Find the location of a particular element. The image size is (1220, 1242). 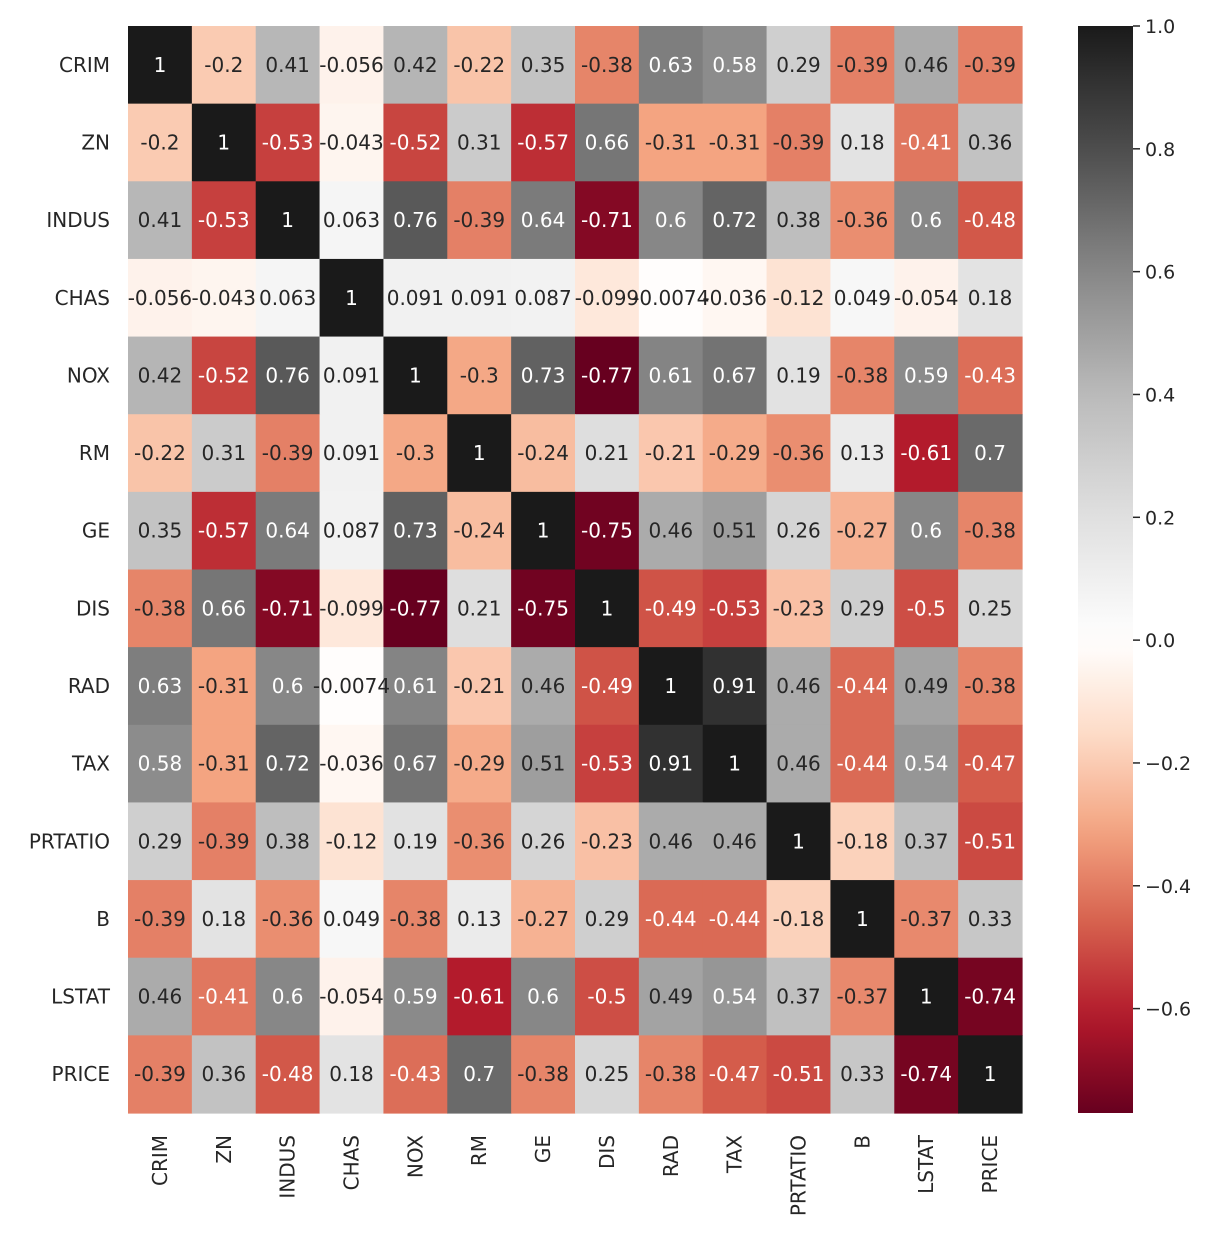

cell-value-label: -0.38 is located at coordinates (543, 1074).